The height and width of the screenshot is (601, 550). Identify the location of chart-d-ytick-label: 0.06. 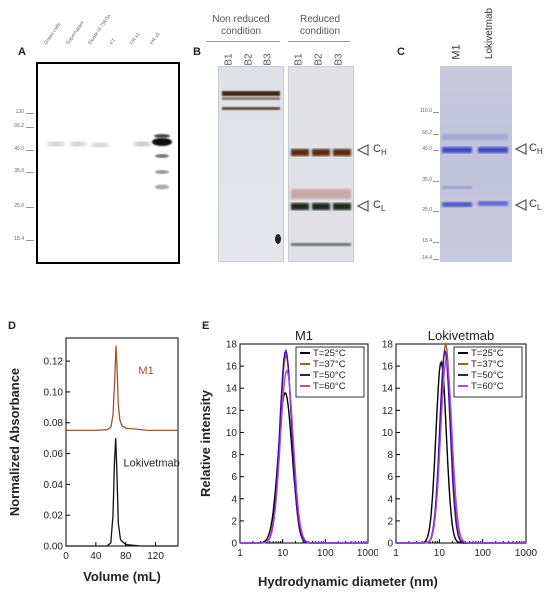
(54, 454).